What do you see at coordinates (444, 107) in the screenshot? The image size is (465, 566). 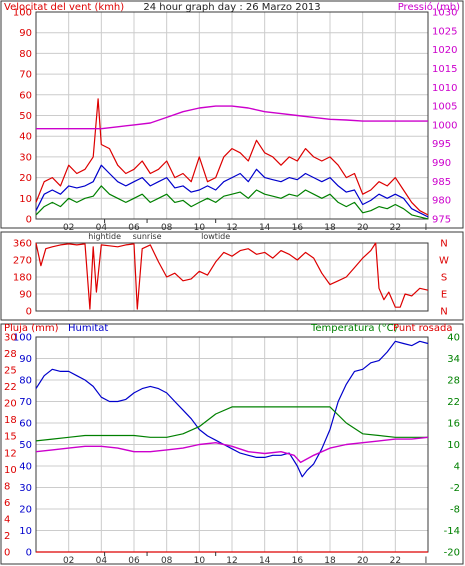 I see `pressure-y-tick-label: 1005` at bounding box center [444, 107].